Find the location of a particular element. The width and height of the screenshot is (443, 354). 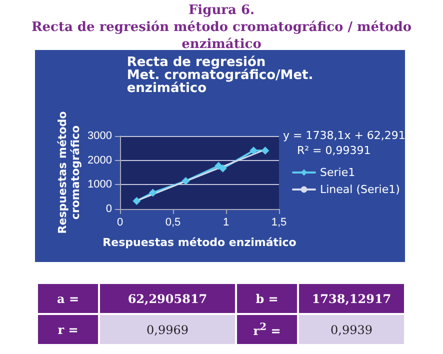

y-axis-title: Respuestas método cromatográfico is located at coordinates (69, 172).